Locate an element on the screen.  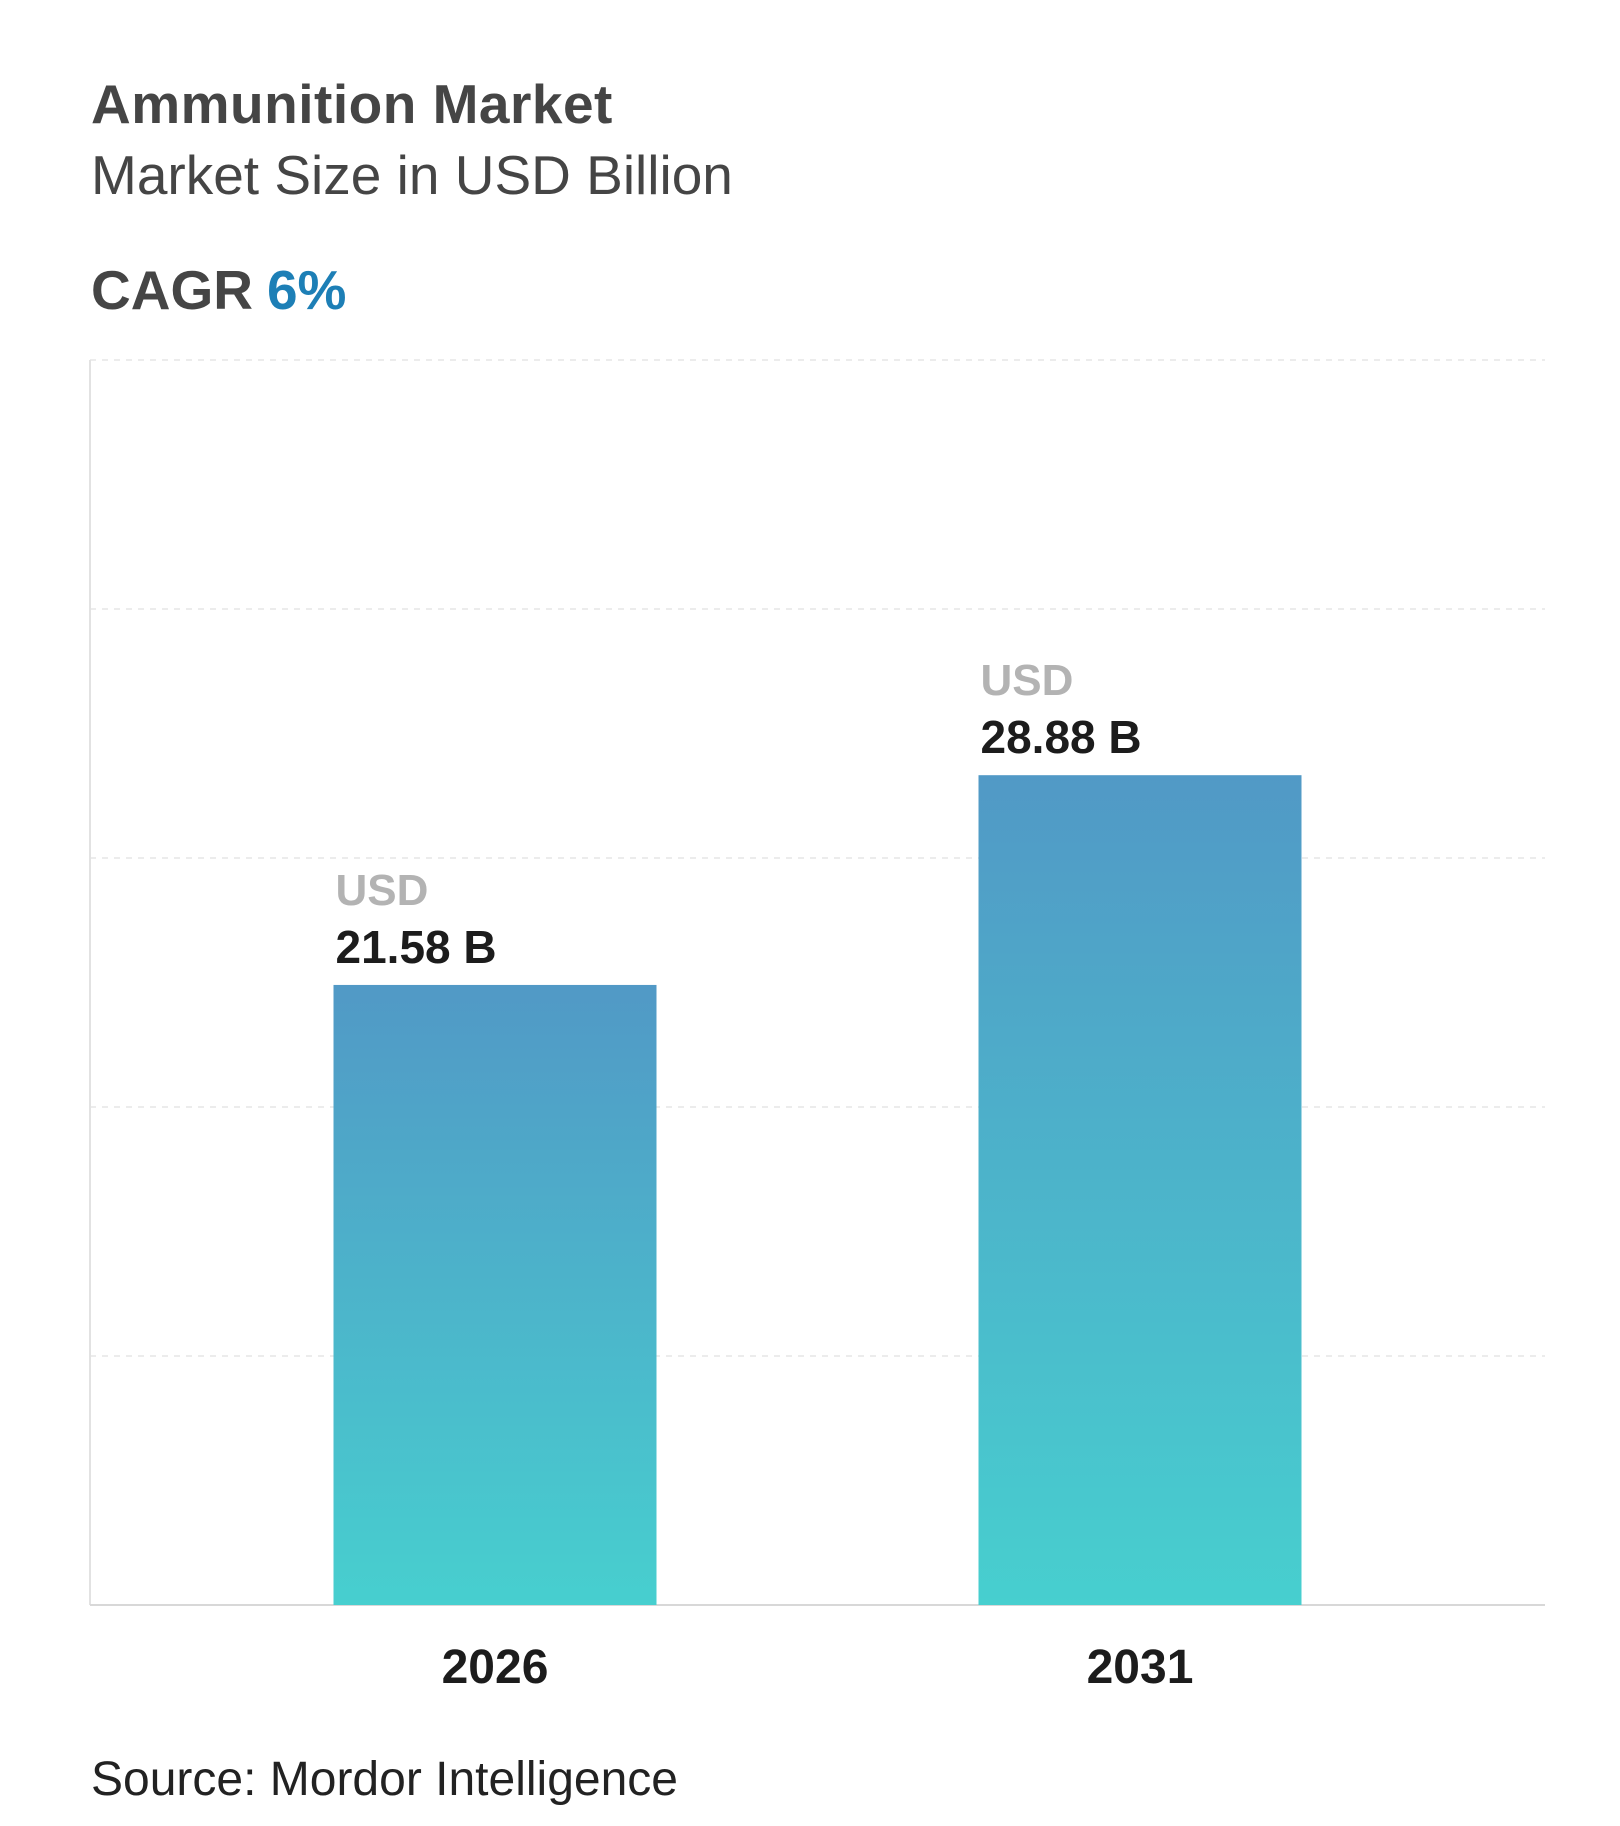
x-tick-labels: 2026 2031 is located at coordinates (818, 1667).